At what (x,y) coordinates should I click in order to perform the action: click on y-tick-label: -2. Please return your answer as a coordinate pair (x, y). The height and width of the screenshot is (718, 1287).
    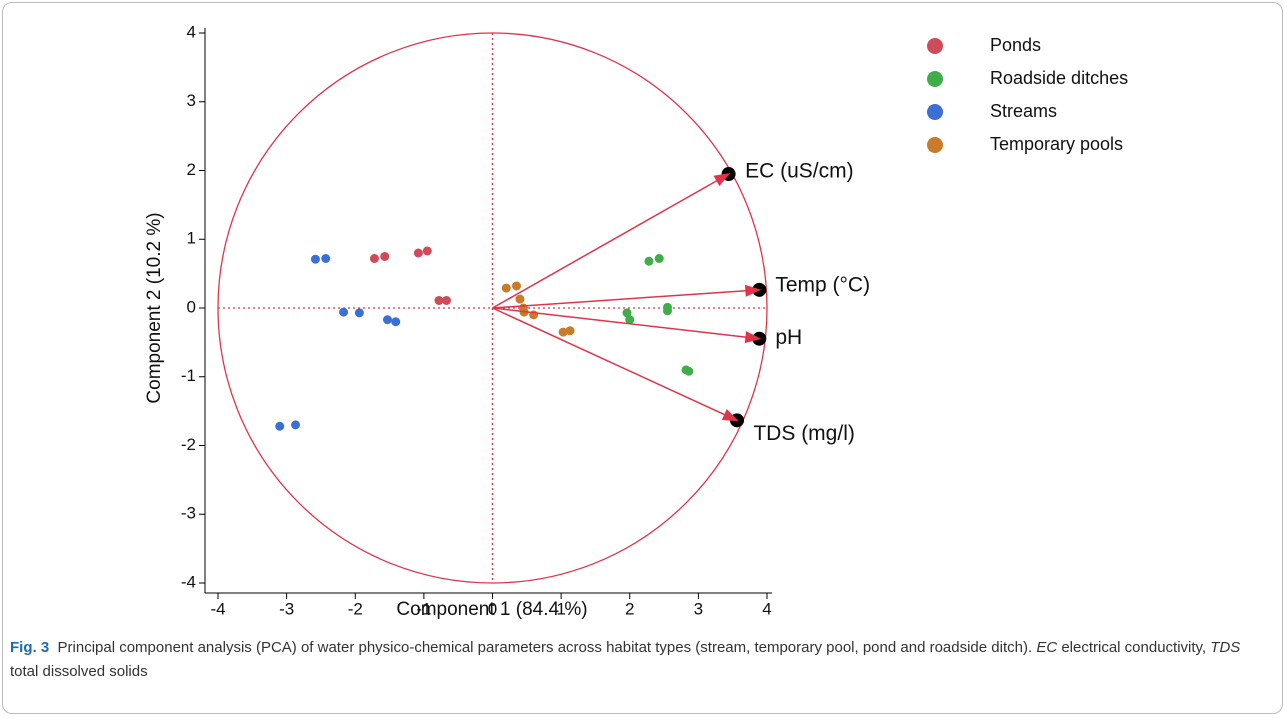
    Looking at the image, I should click on (188, 444).